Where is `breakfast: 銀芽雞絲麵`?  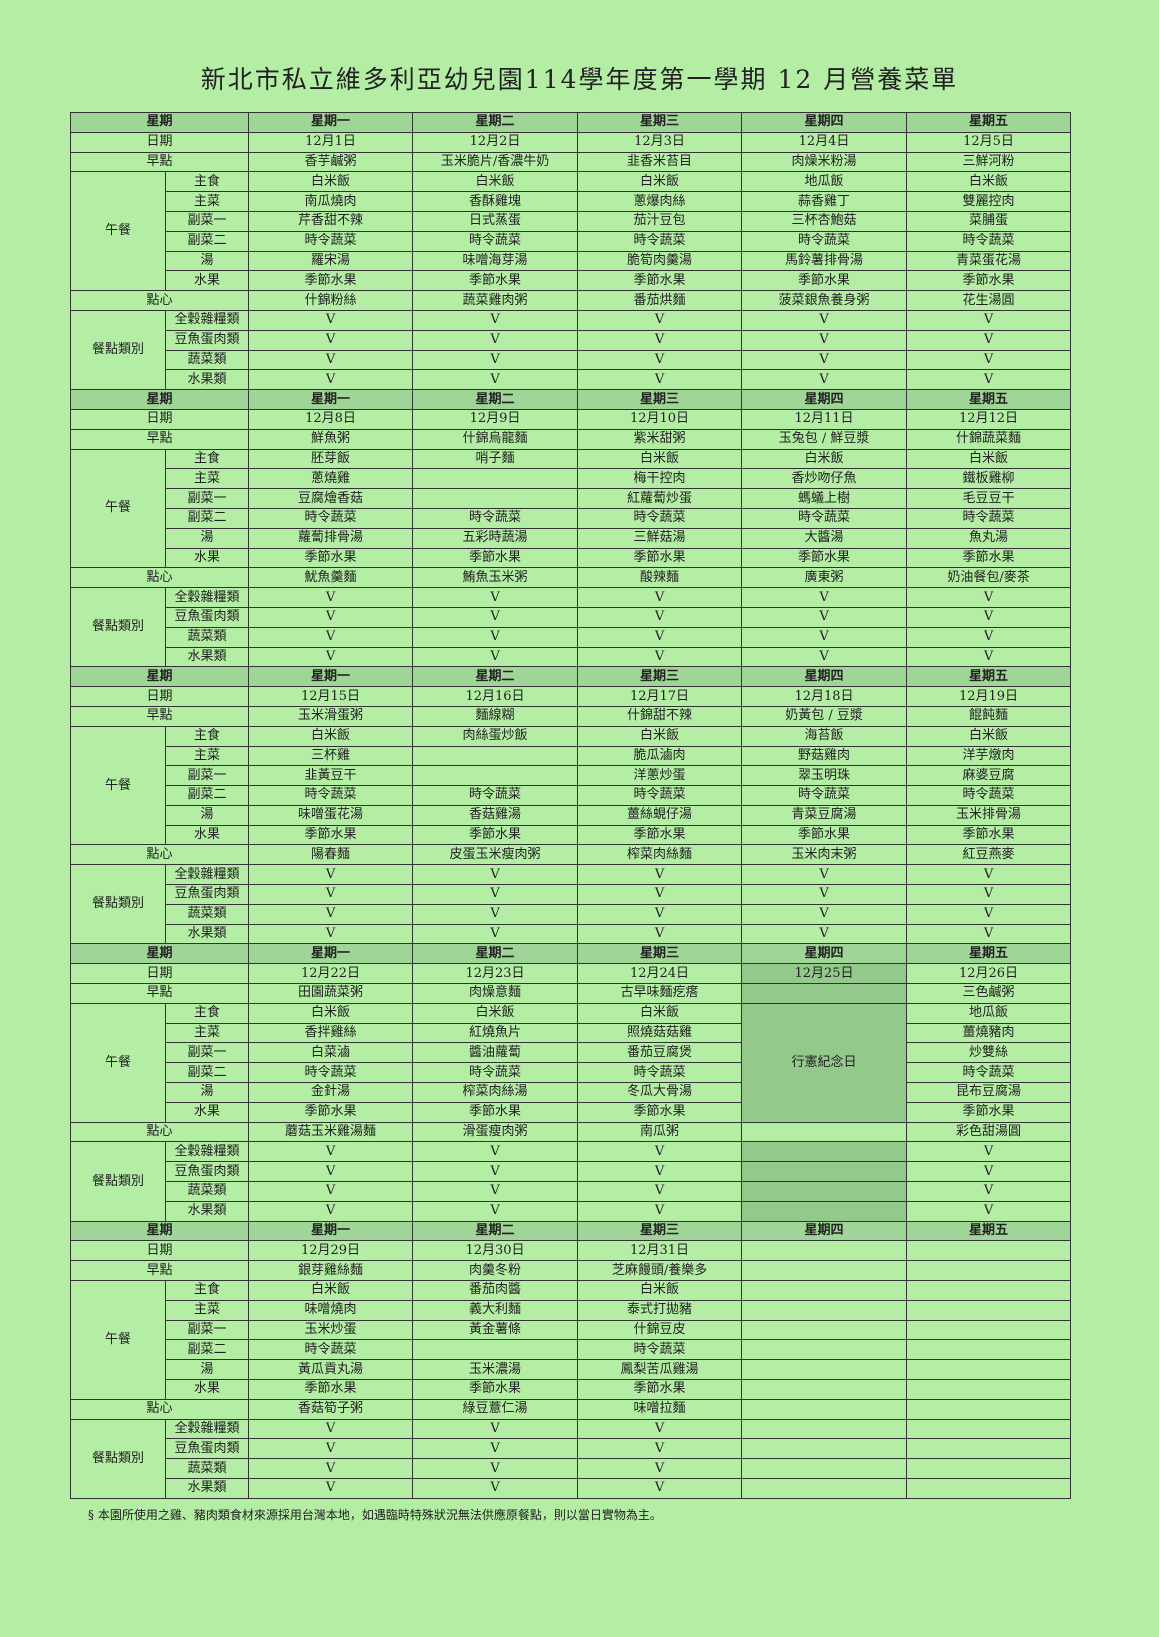
breakfast: 銀芽雞絲麵 is located at coordinates (331, 1271).